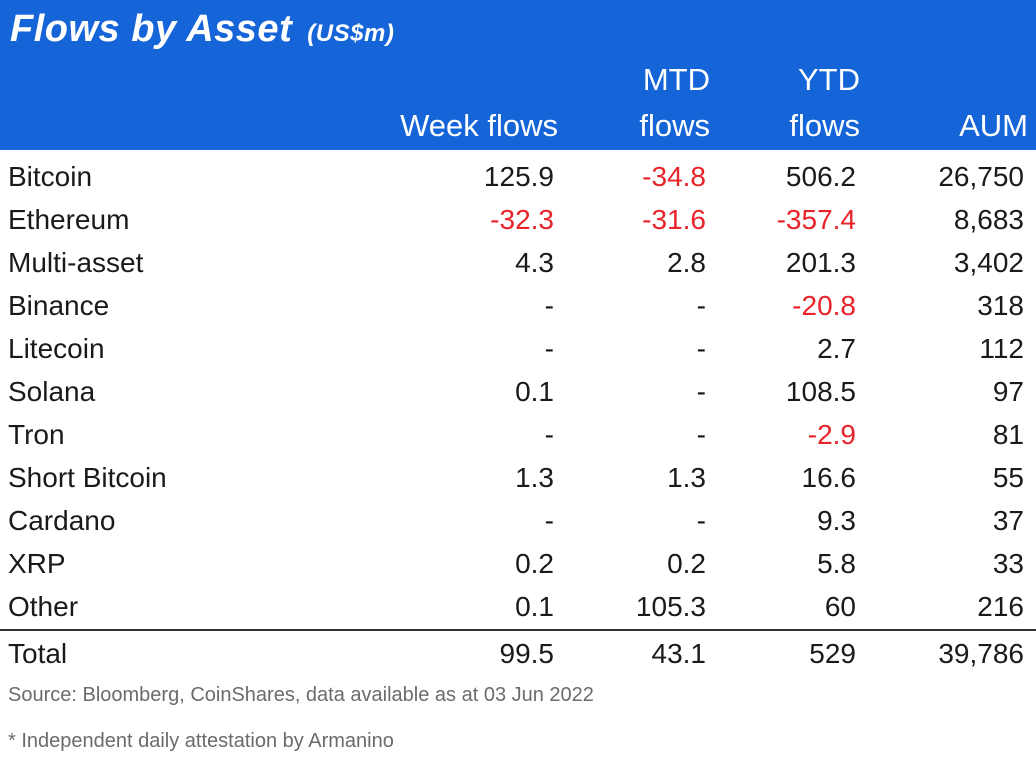 Image resolution: width=1036 pixels, height=760 pixels. I want to click on cell-ytd-flows: 506.2, so click(820, 176).